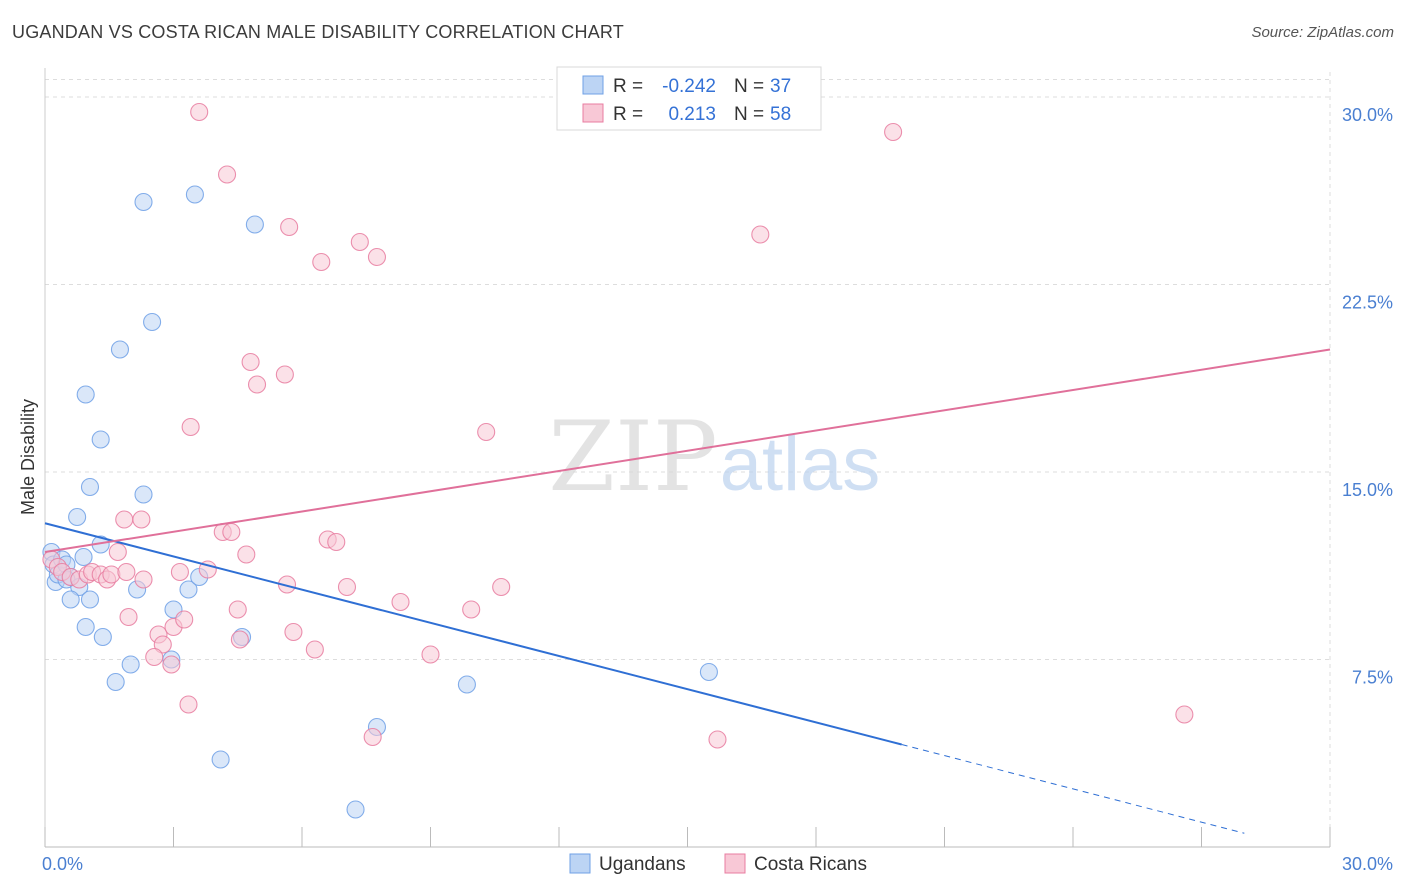  Describe the element at coordinates (62, 864) in the screenshot. I see `x-tick-label: 0.0%` at that location.